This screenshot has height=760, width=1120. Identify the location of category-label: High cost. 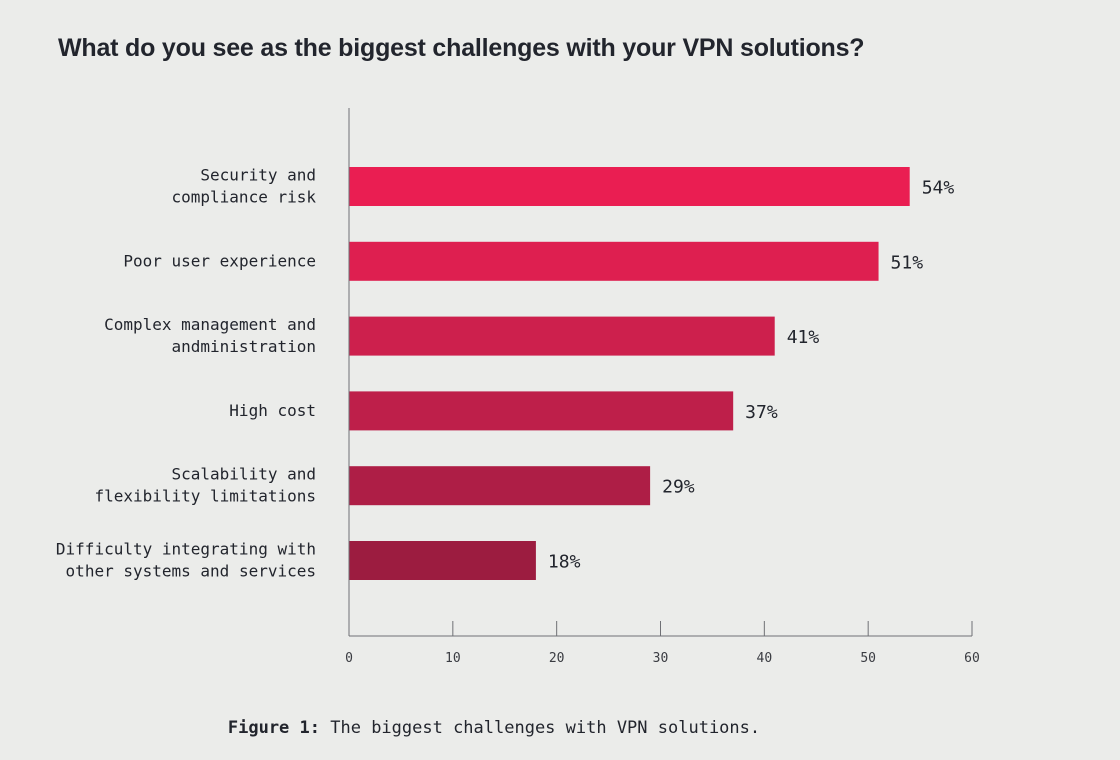
(272, 410).